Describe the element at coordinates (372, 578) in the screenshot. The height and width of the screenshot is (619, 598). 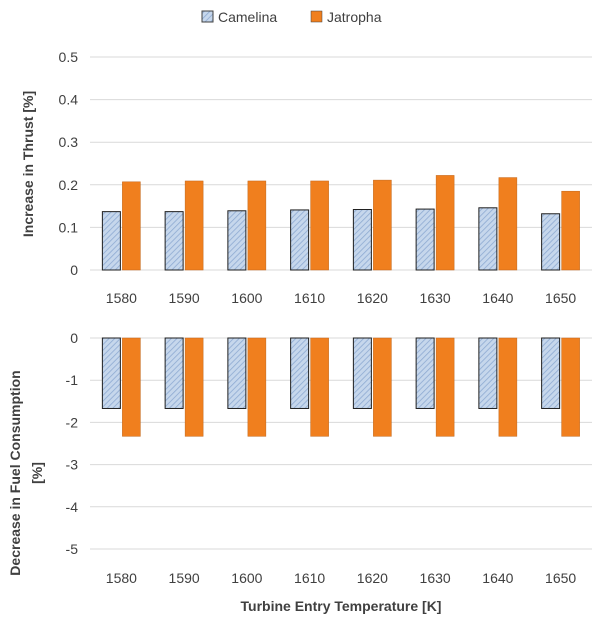
I see `fuel-x-tick-label: 1620` at that location.